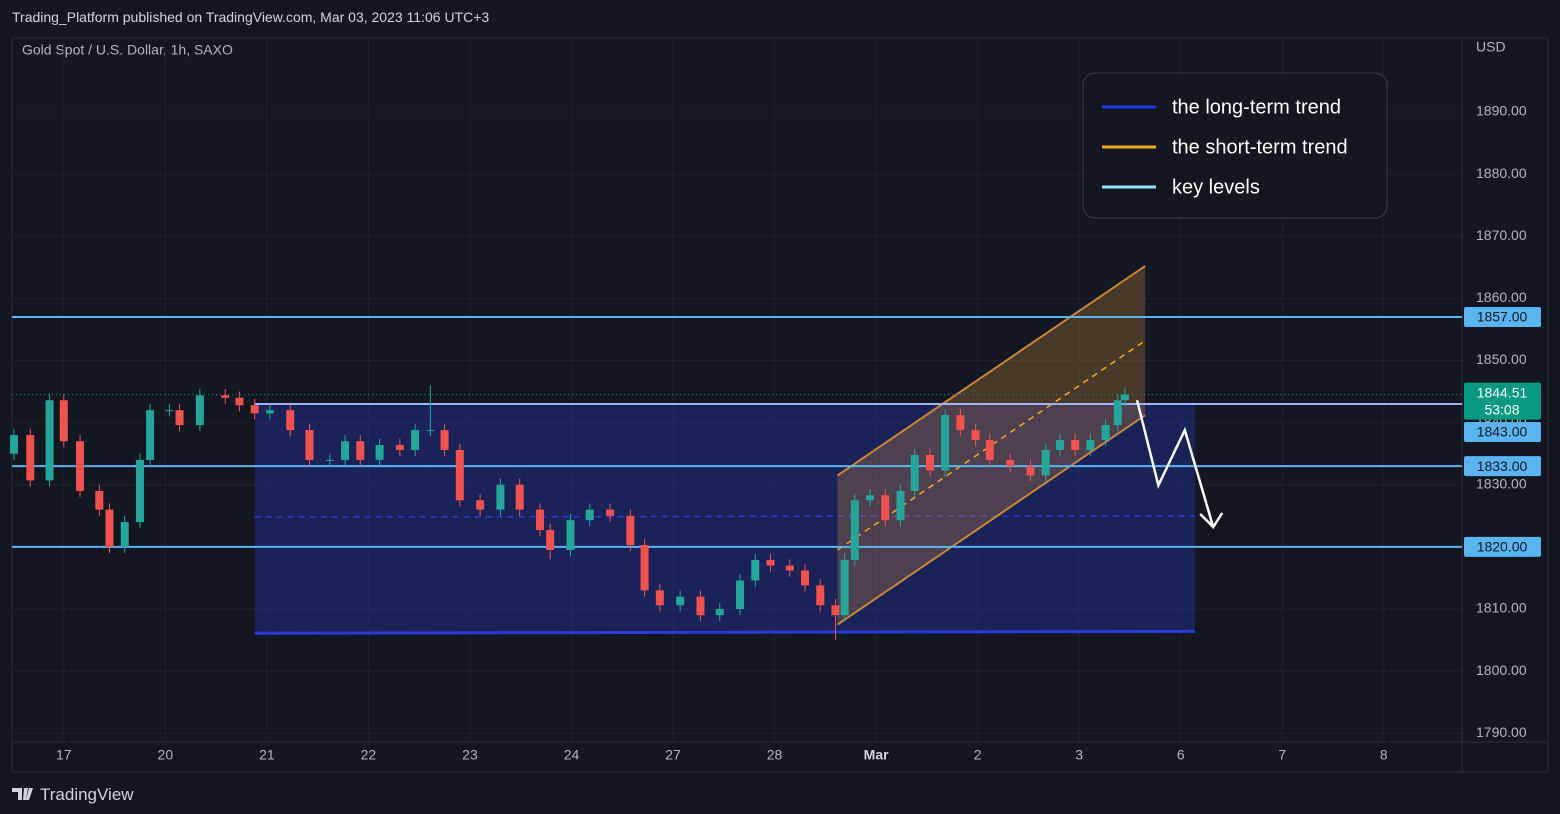 This screenshot has width=1560, height=814. What do you see at coordinates (1502, 432) in the screenshot?
I see `price-label: 1843.00` at bounding box center [1502, 432].